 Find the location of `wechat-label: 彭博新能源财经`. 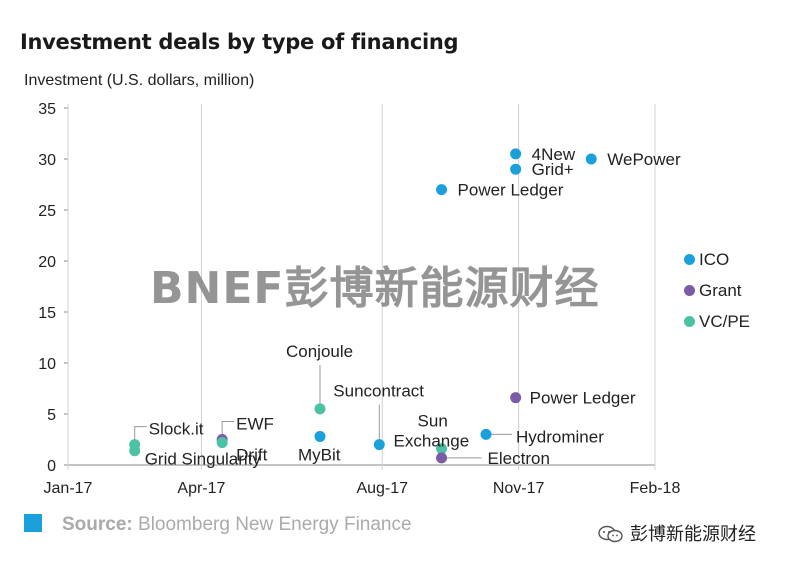

wechat-label: 彭博新能源财经 is located at coordinates (693, 534).